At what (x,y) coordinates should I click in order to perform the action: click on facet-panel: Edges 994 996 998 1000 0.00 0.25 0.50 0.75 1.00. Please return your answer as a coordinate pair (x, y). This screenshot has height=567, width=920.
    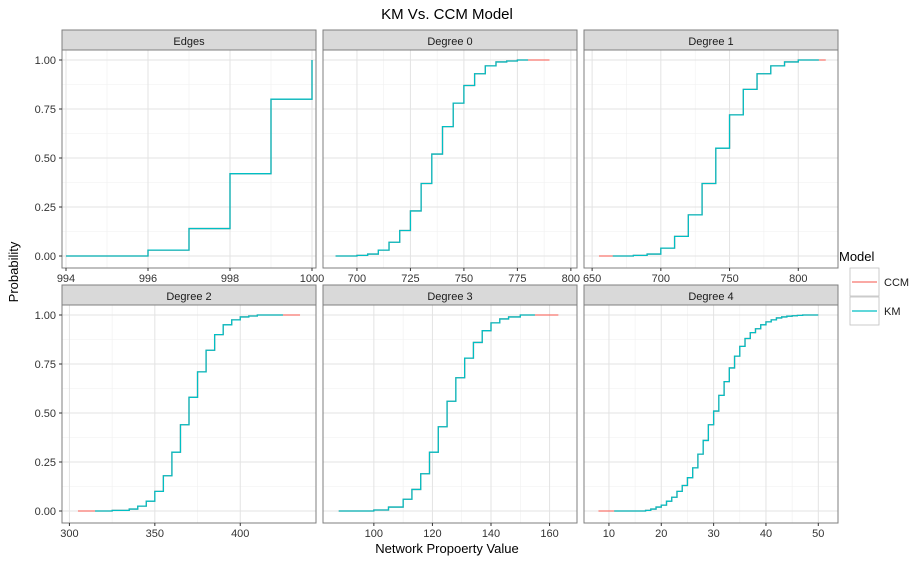
    Looking at the image, I should click on (179, 157).